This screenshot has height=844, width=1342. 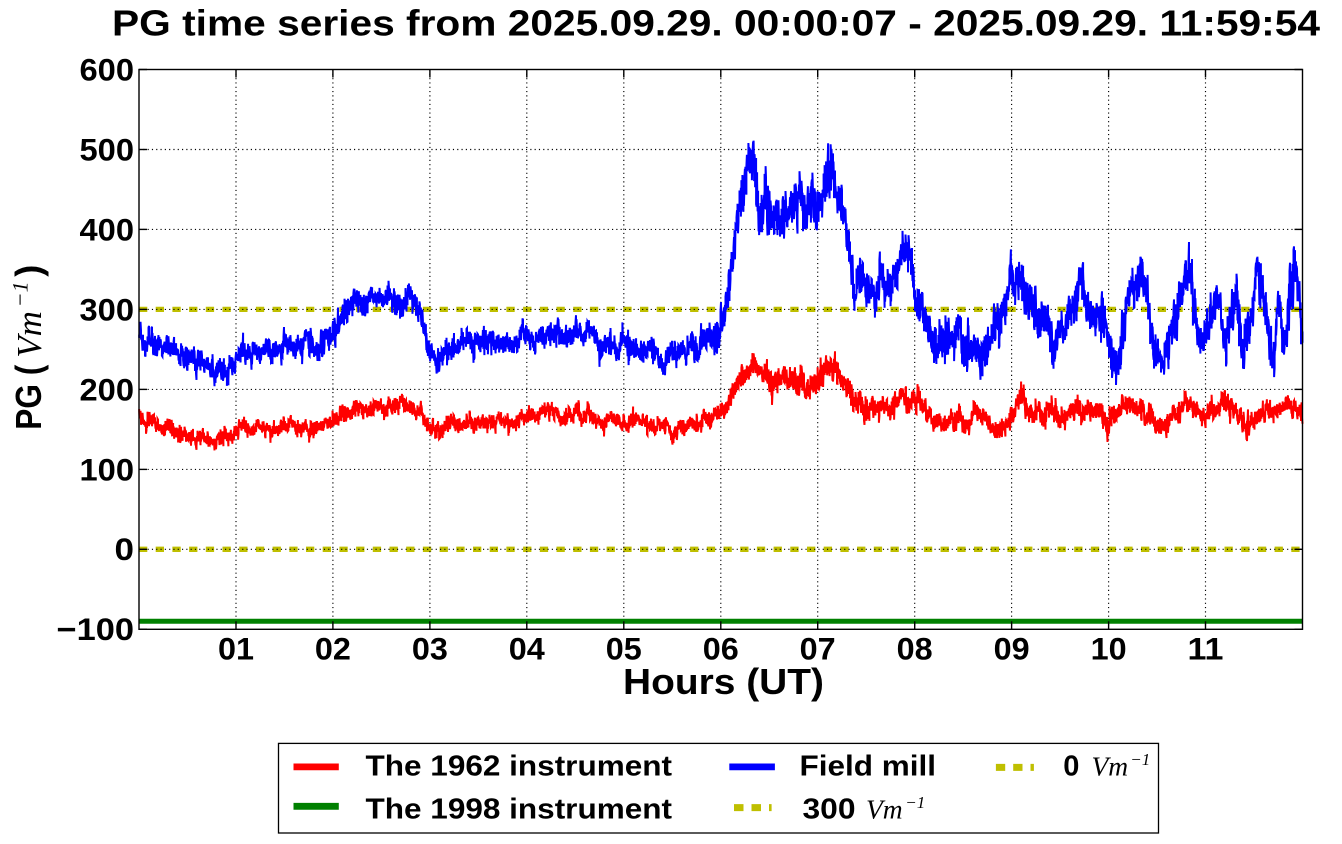 I want to click on svg-text: 06, so click(x=721, y=648).